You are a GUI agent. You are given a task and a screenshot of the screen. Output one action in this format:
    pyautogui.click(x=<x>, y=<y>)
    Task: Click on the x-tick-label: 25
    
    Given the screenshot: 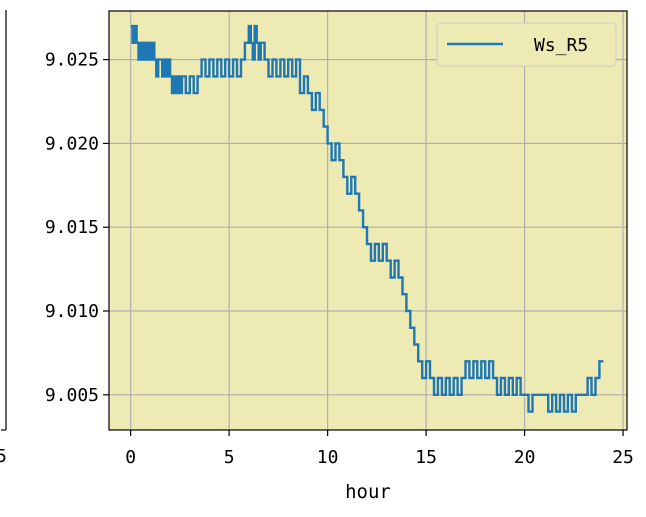 What is the action you would take?
    pyautogui.click(x=623, y=457)
    